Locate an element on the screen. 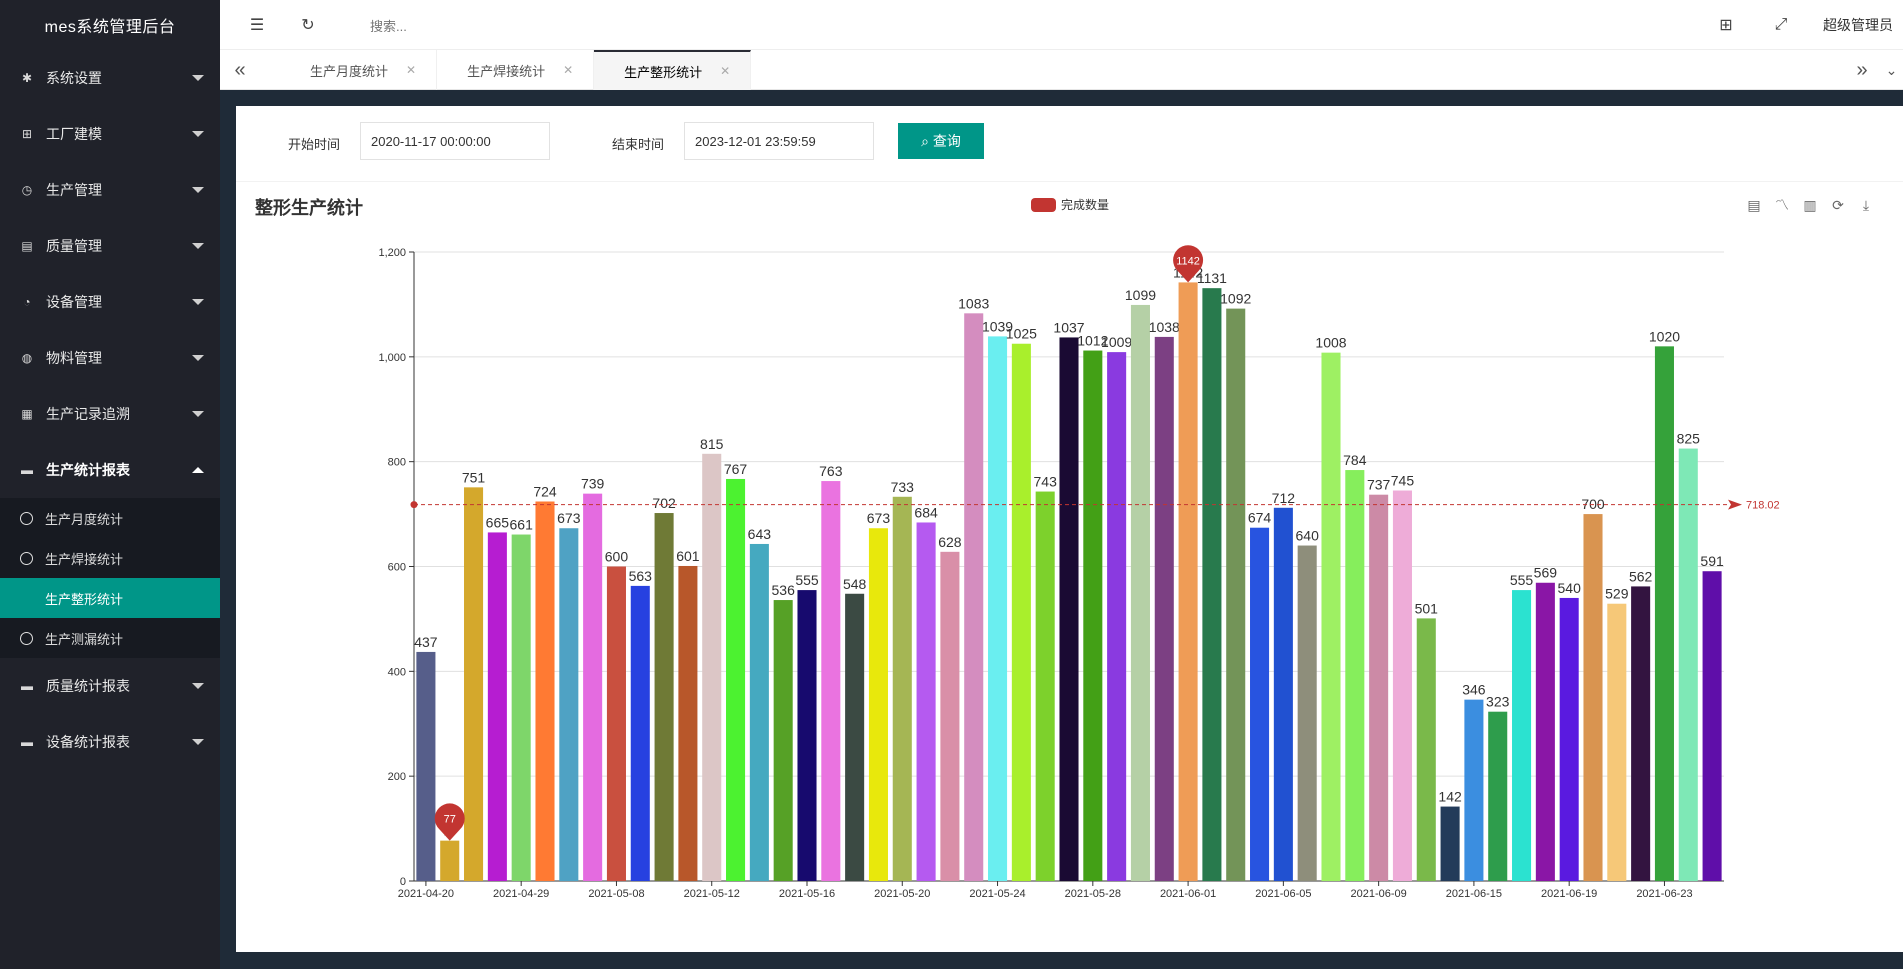  bar-value-label: 751 is located at coordinates (474, 477).